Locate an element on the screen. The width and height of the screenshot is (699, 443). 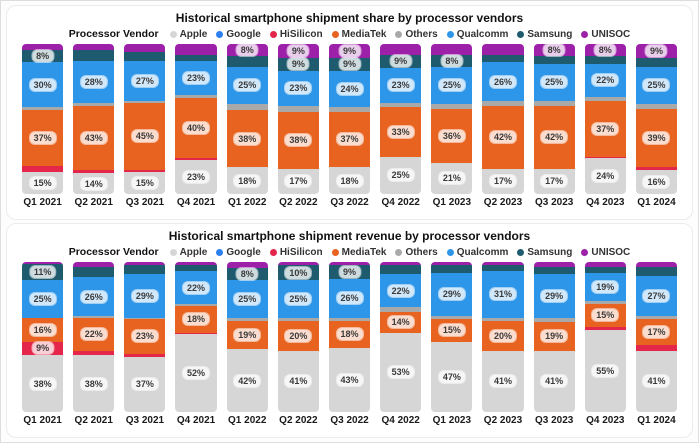
segment-samsung: 9% is located at coordinates (349, 64).